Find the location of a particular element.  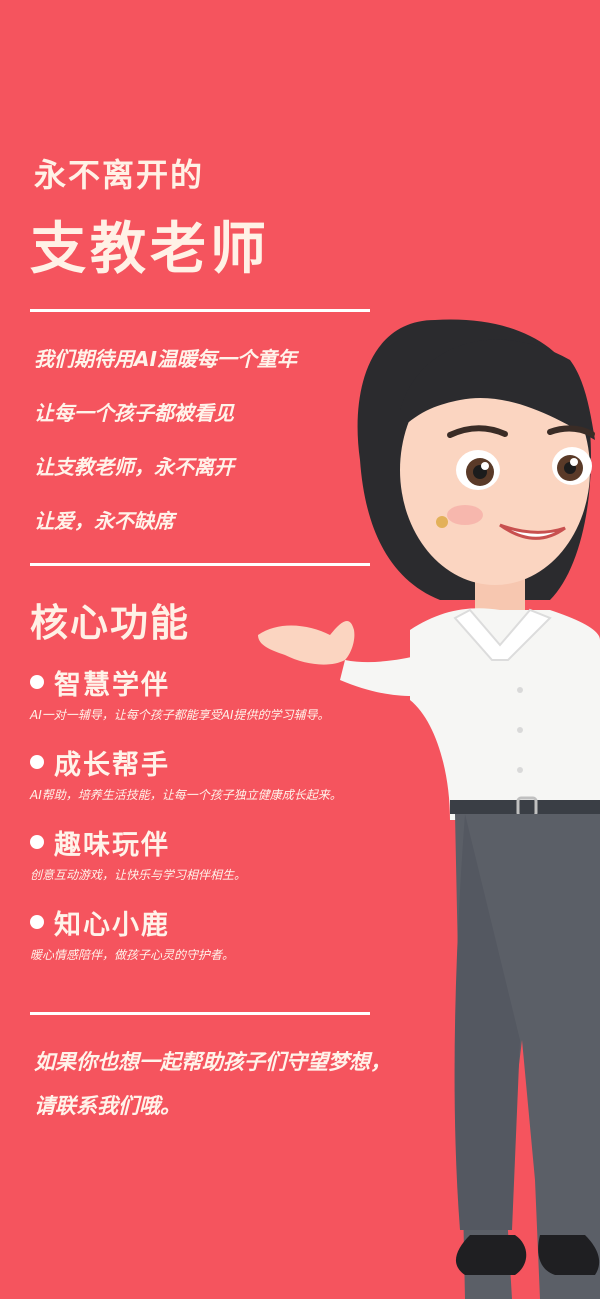

divider-middle is located at coordinates (200, 564).